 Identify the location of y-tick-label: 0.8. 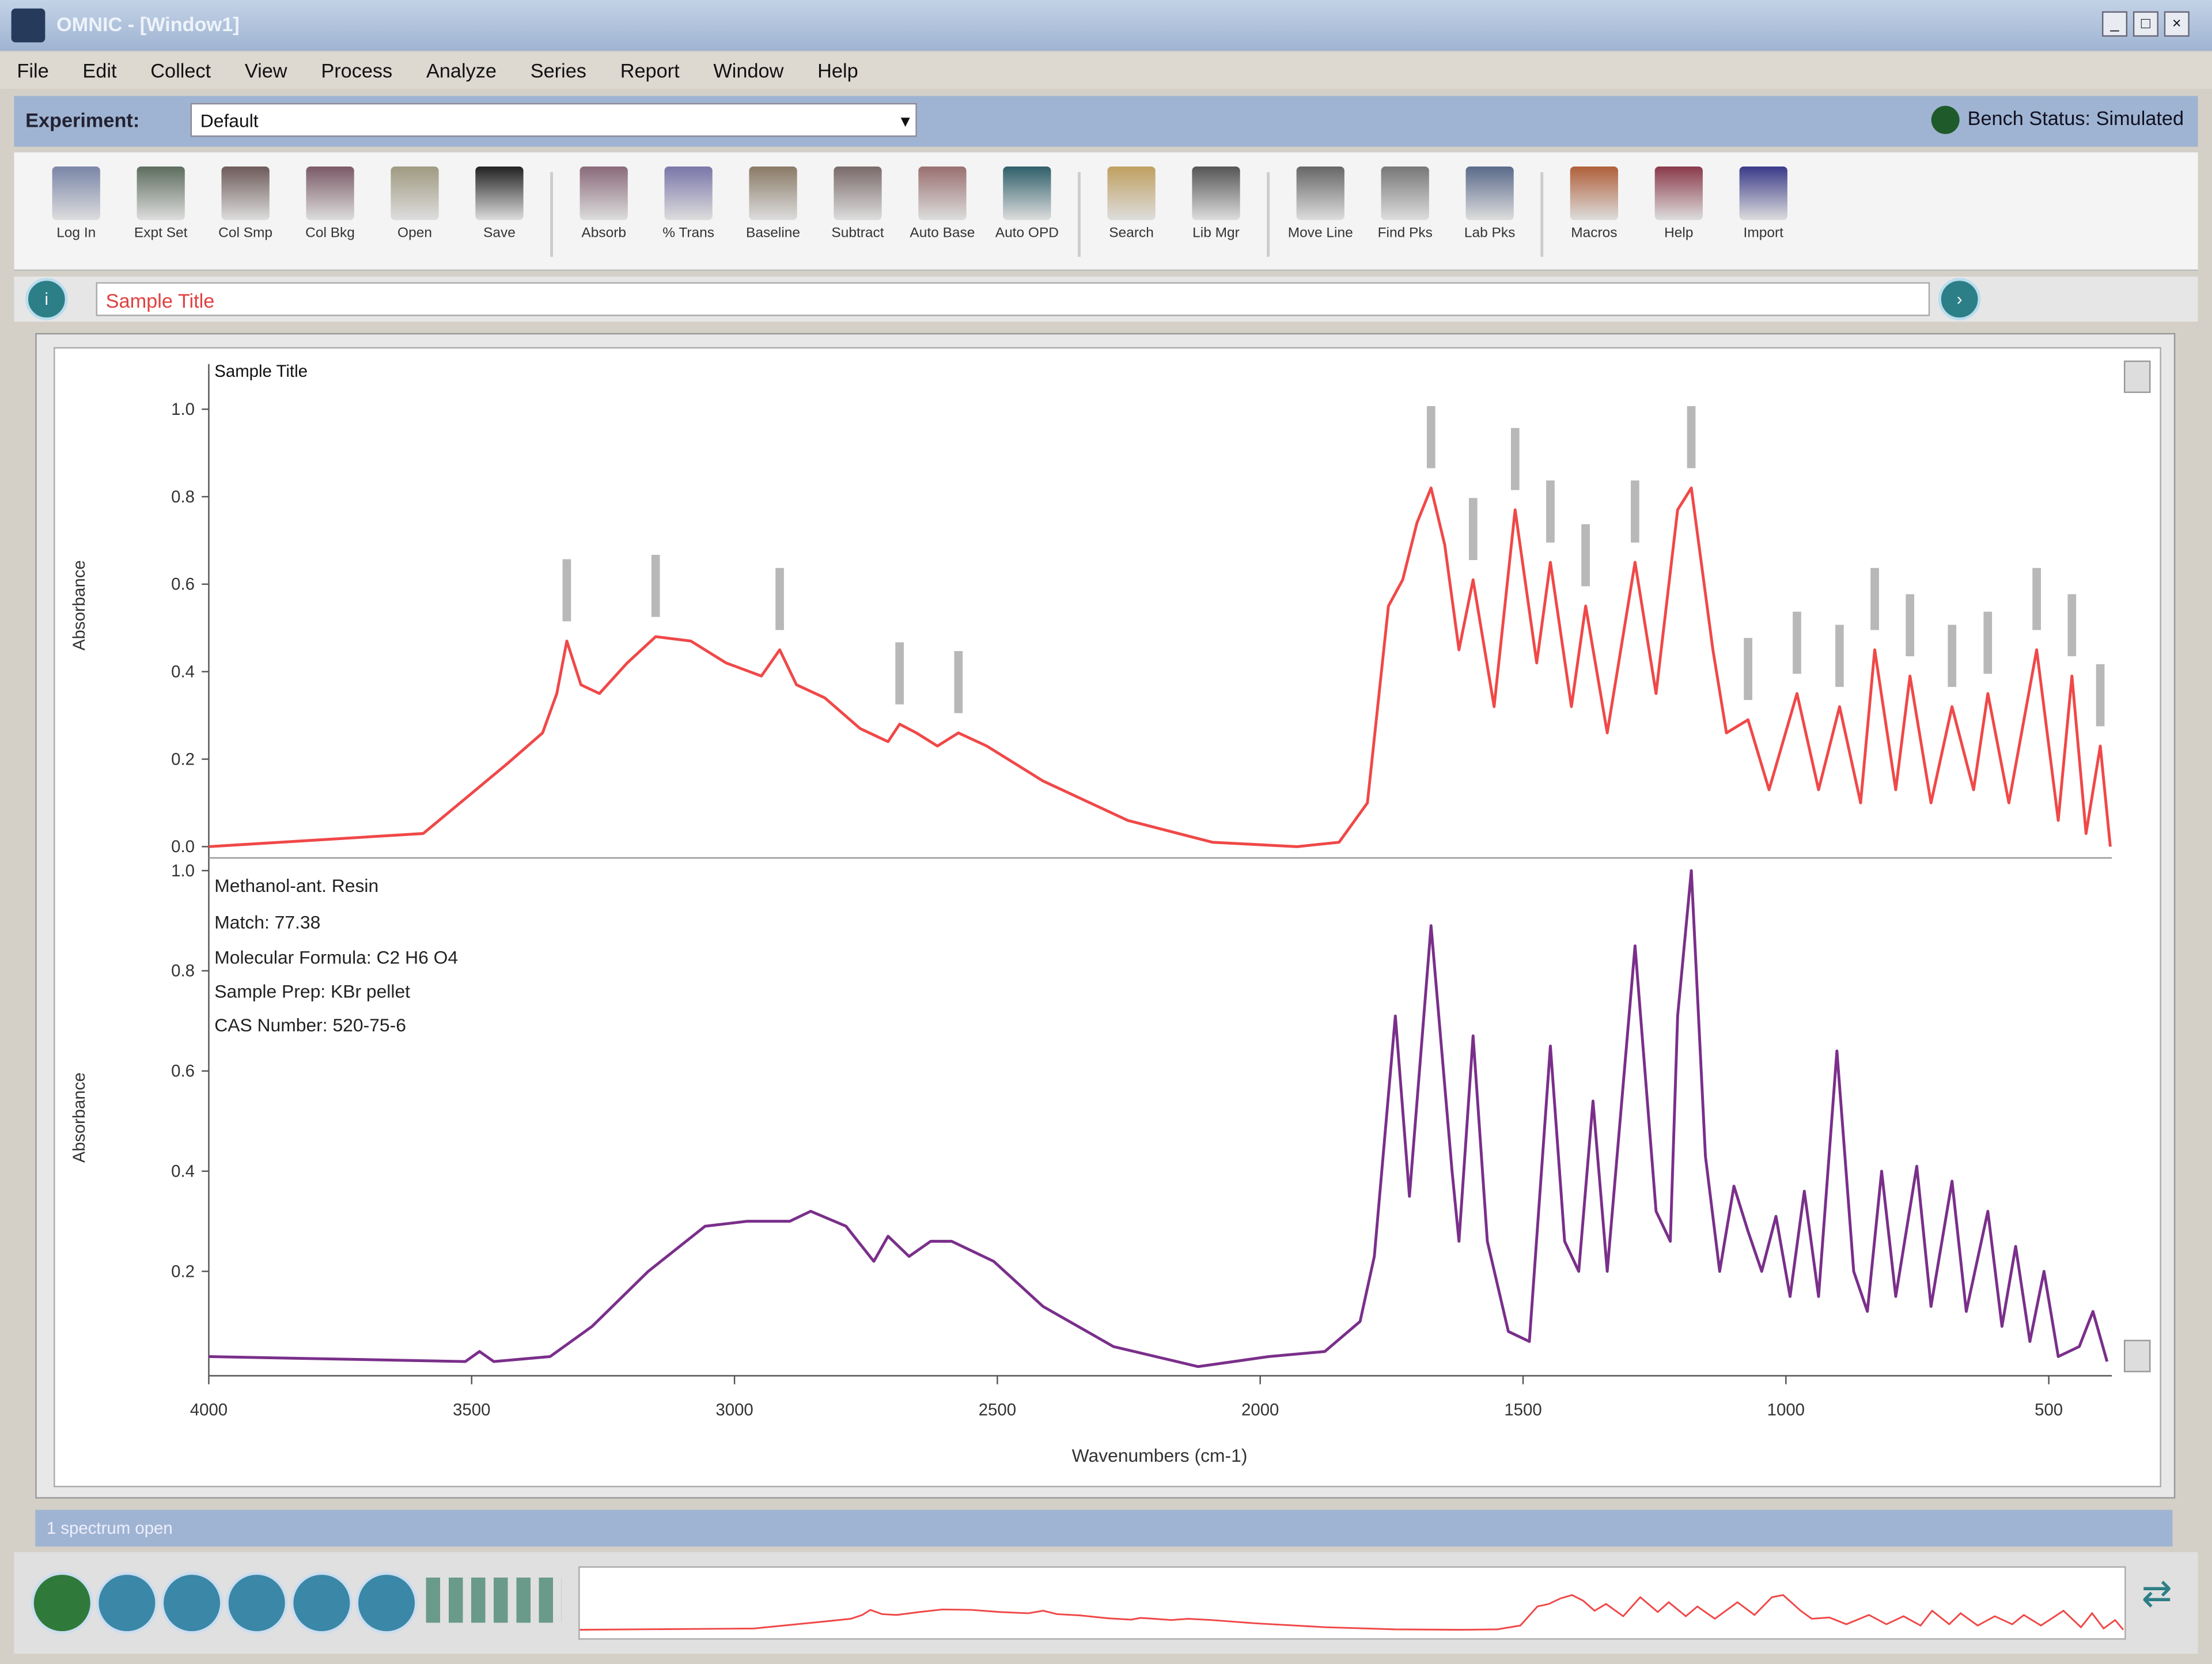
(183, 971).